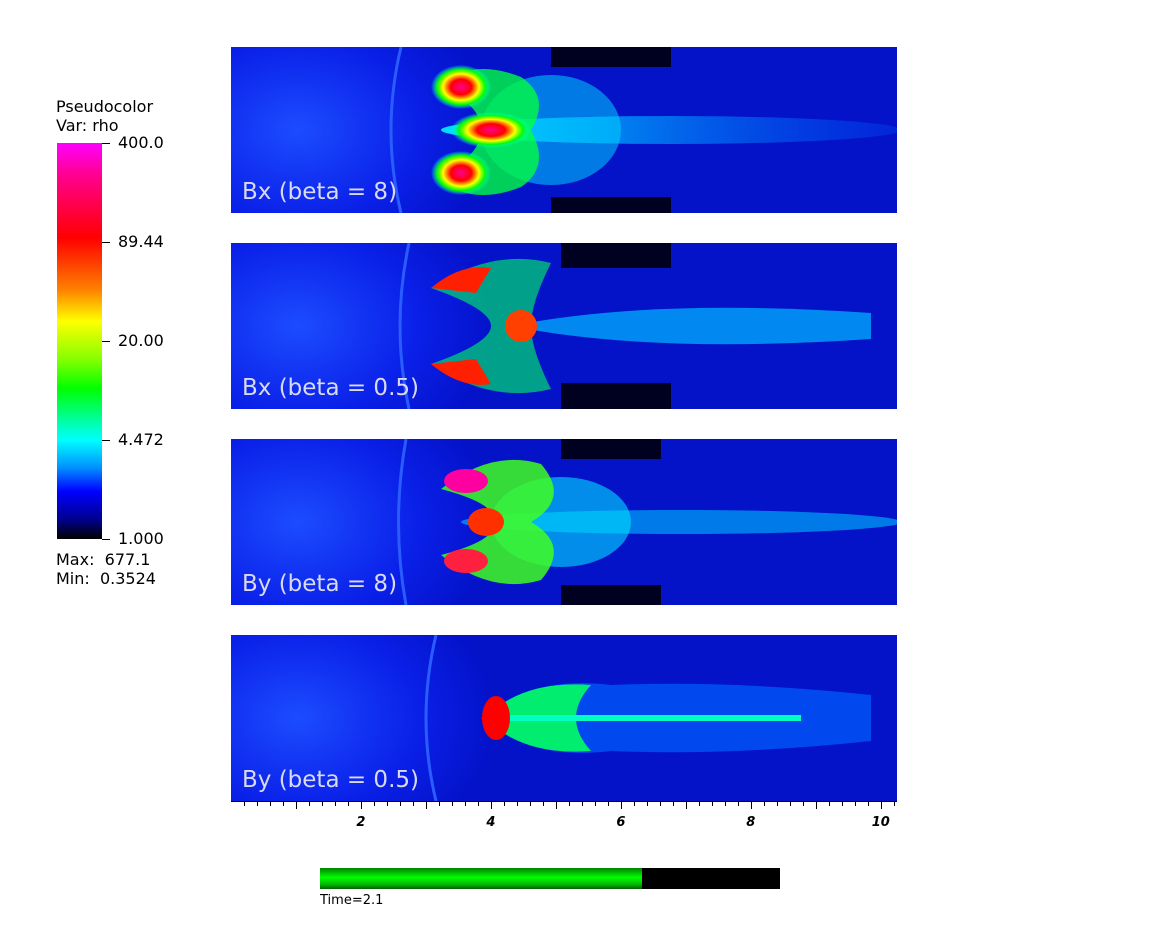 Image resolution: width=1149 pixels, height=943 pixels. I want to click on x-tick-label: 8, so click(751, 822).